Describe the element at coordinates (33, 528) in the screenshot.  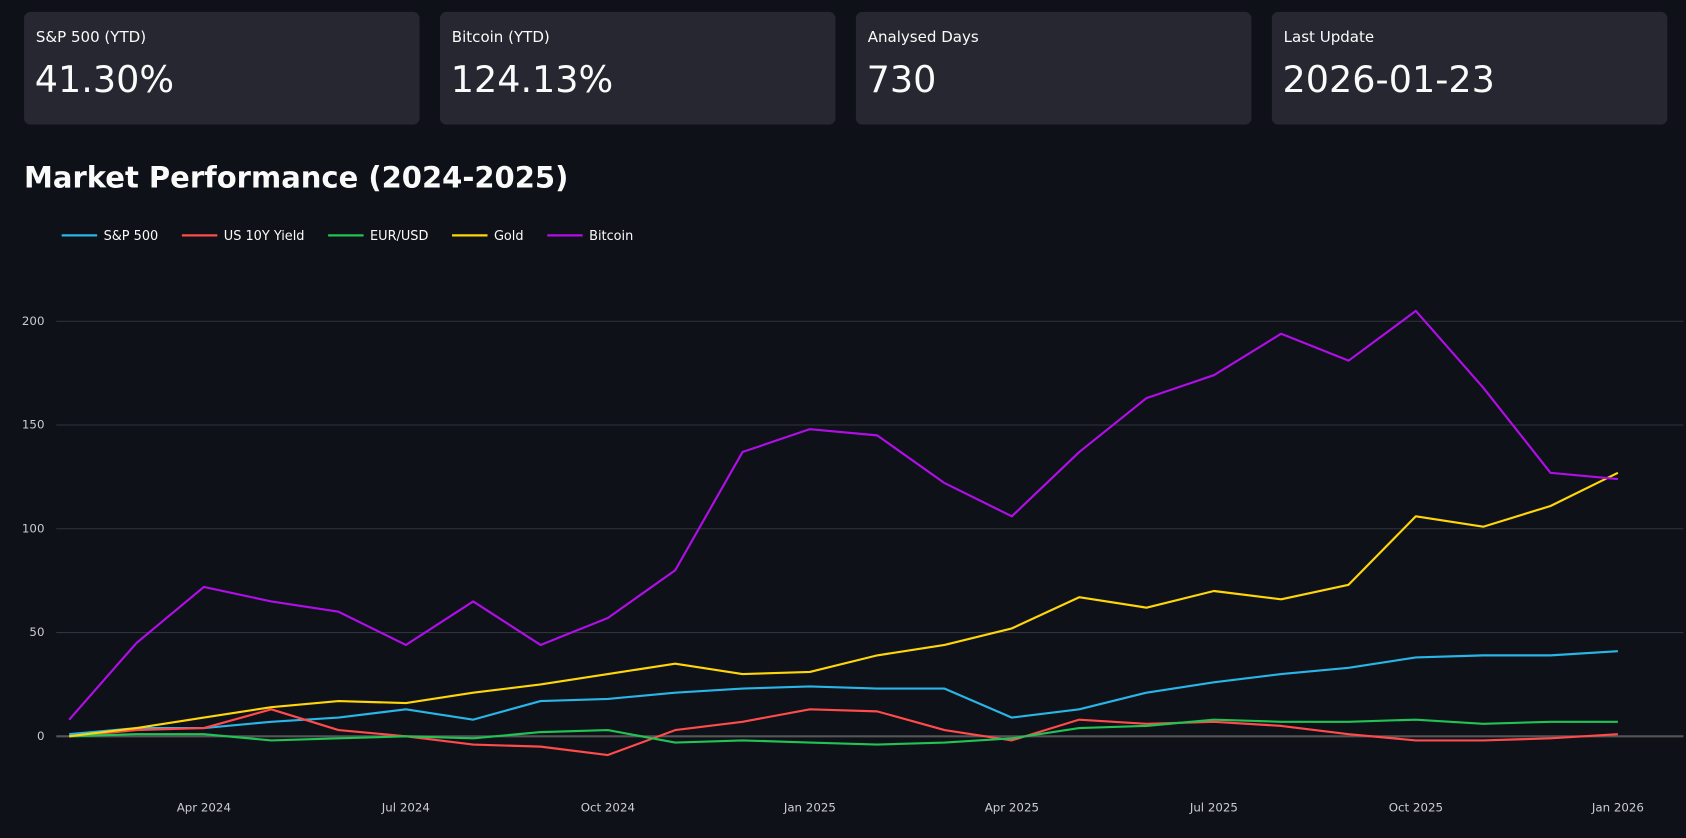
I see `y-tick-label: 100` at that location.